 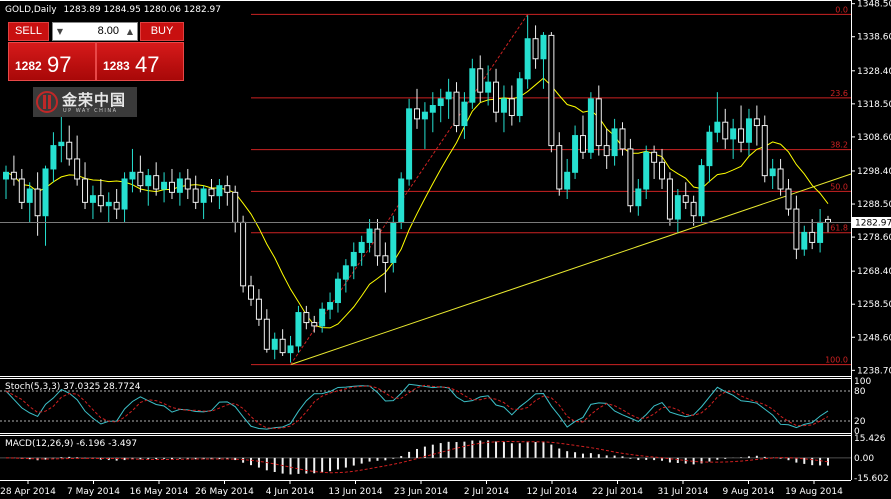 What do you see at coordinates (28, 31) in the screenshot?
I see `sell-button: SELL` at bounding box center [28, 31].